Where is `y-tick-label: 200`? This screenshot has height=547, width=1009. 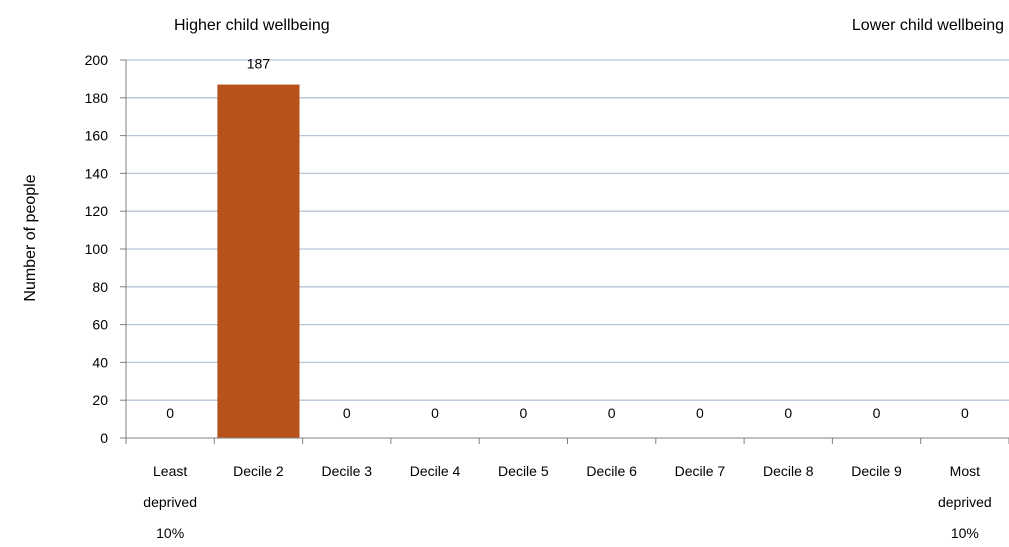
y-tick-label: 200 is located at coordinates (97, 60).